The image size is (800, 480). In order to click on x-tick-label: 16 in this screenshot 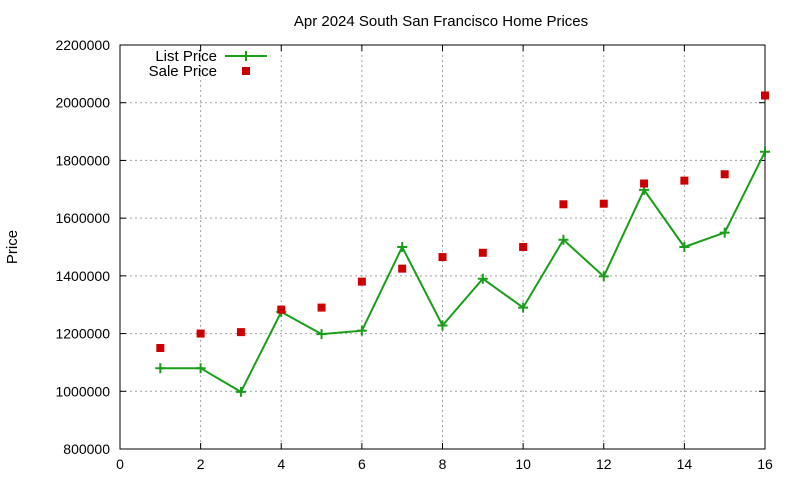, I will do `click(765, 464)`.